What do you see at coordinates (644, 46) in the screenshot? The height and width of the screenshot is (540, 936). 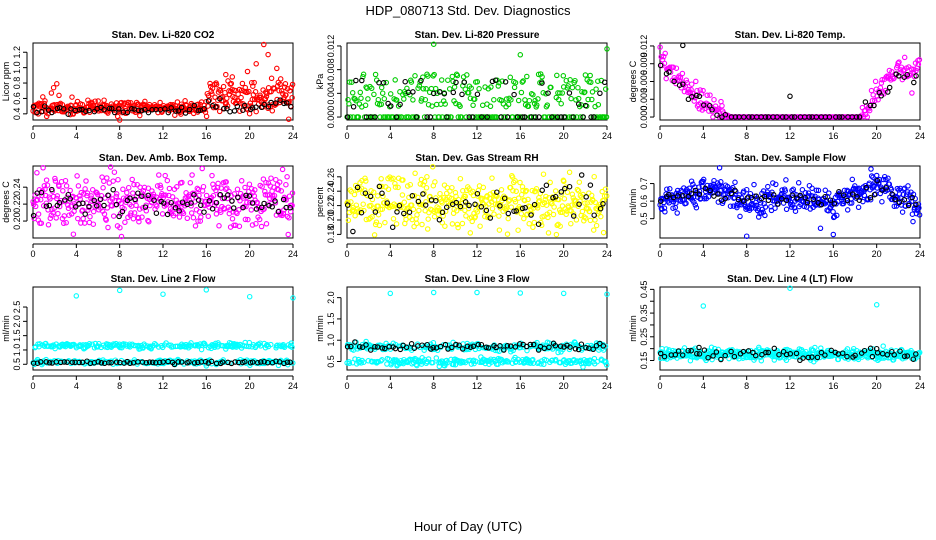 I see `y-tick-label: 0.012` at bounding box center [644, 46].